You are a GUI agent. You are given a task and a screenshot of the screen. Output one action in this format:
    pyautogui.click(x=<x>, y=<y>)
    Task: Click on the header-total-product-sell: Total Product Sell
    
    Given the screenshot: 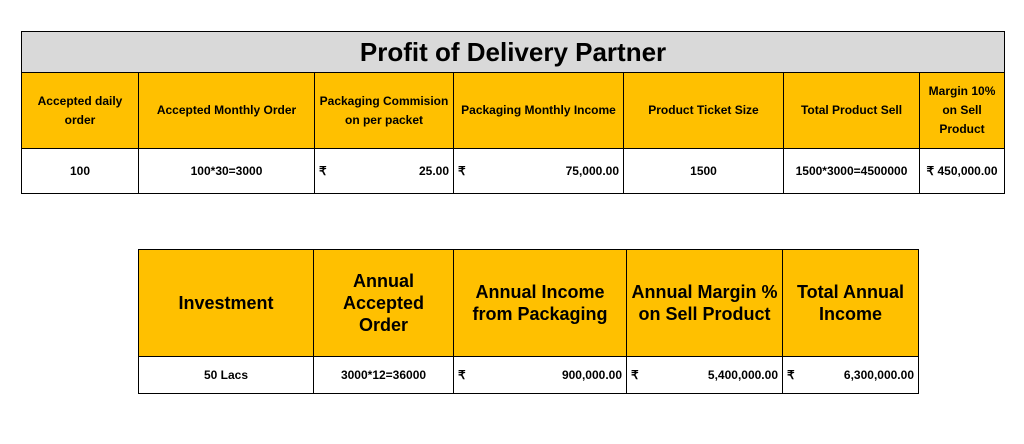 What is the action you would take?
    pyautogui.click(x=851, y=110)
    